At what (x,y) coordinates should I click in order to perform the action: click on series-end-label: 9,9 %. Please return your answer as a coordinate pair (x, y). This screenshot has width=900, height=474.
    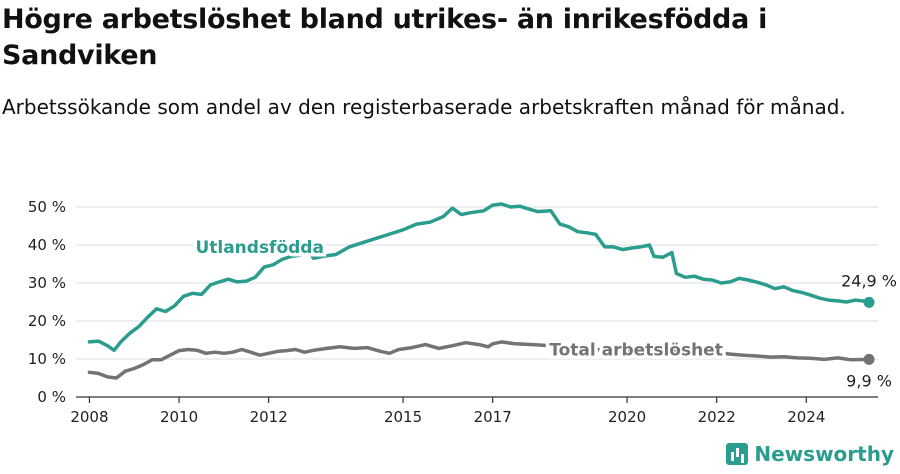
    Looking at the image, I should click on (869, 380).